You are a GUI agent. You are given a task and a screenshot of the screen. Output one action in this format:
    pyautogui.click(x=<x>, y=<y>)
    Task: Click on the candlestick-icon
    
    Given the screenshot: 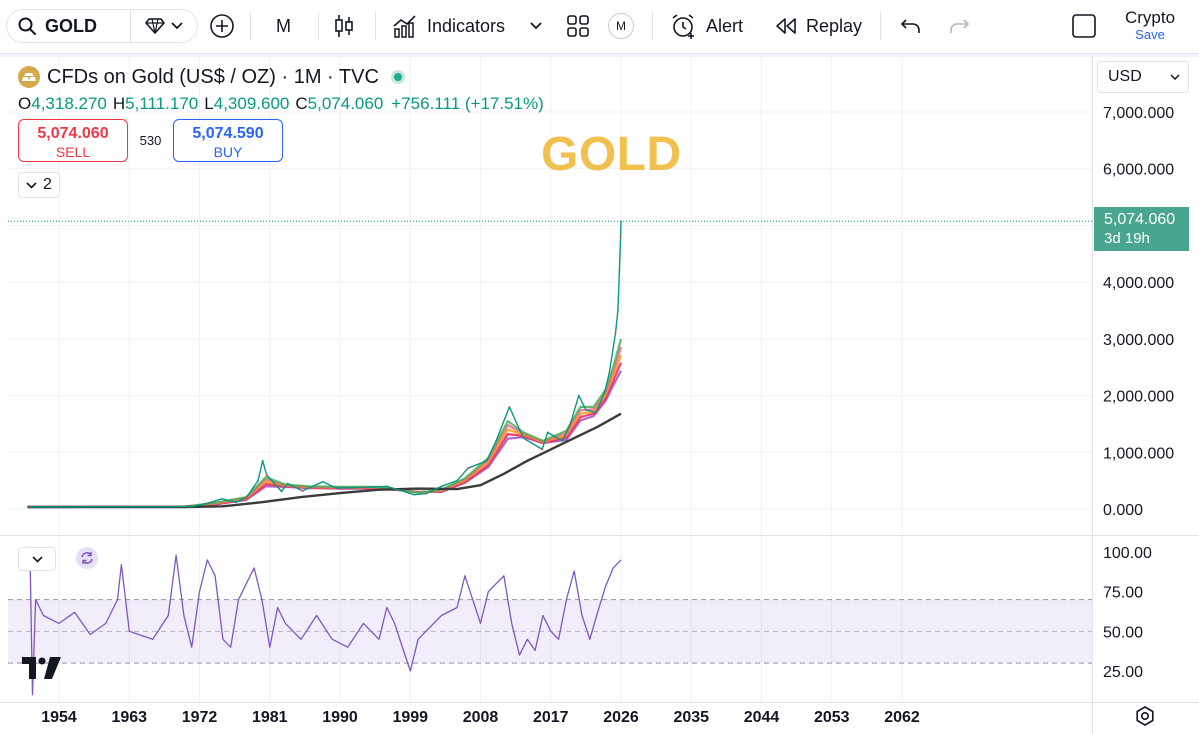 What is the action you would take?
    pyautogui.click(x=344, y=26)
    